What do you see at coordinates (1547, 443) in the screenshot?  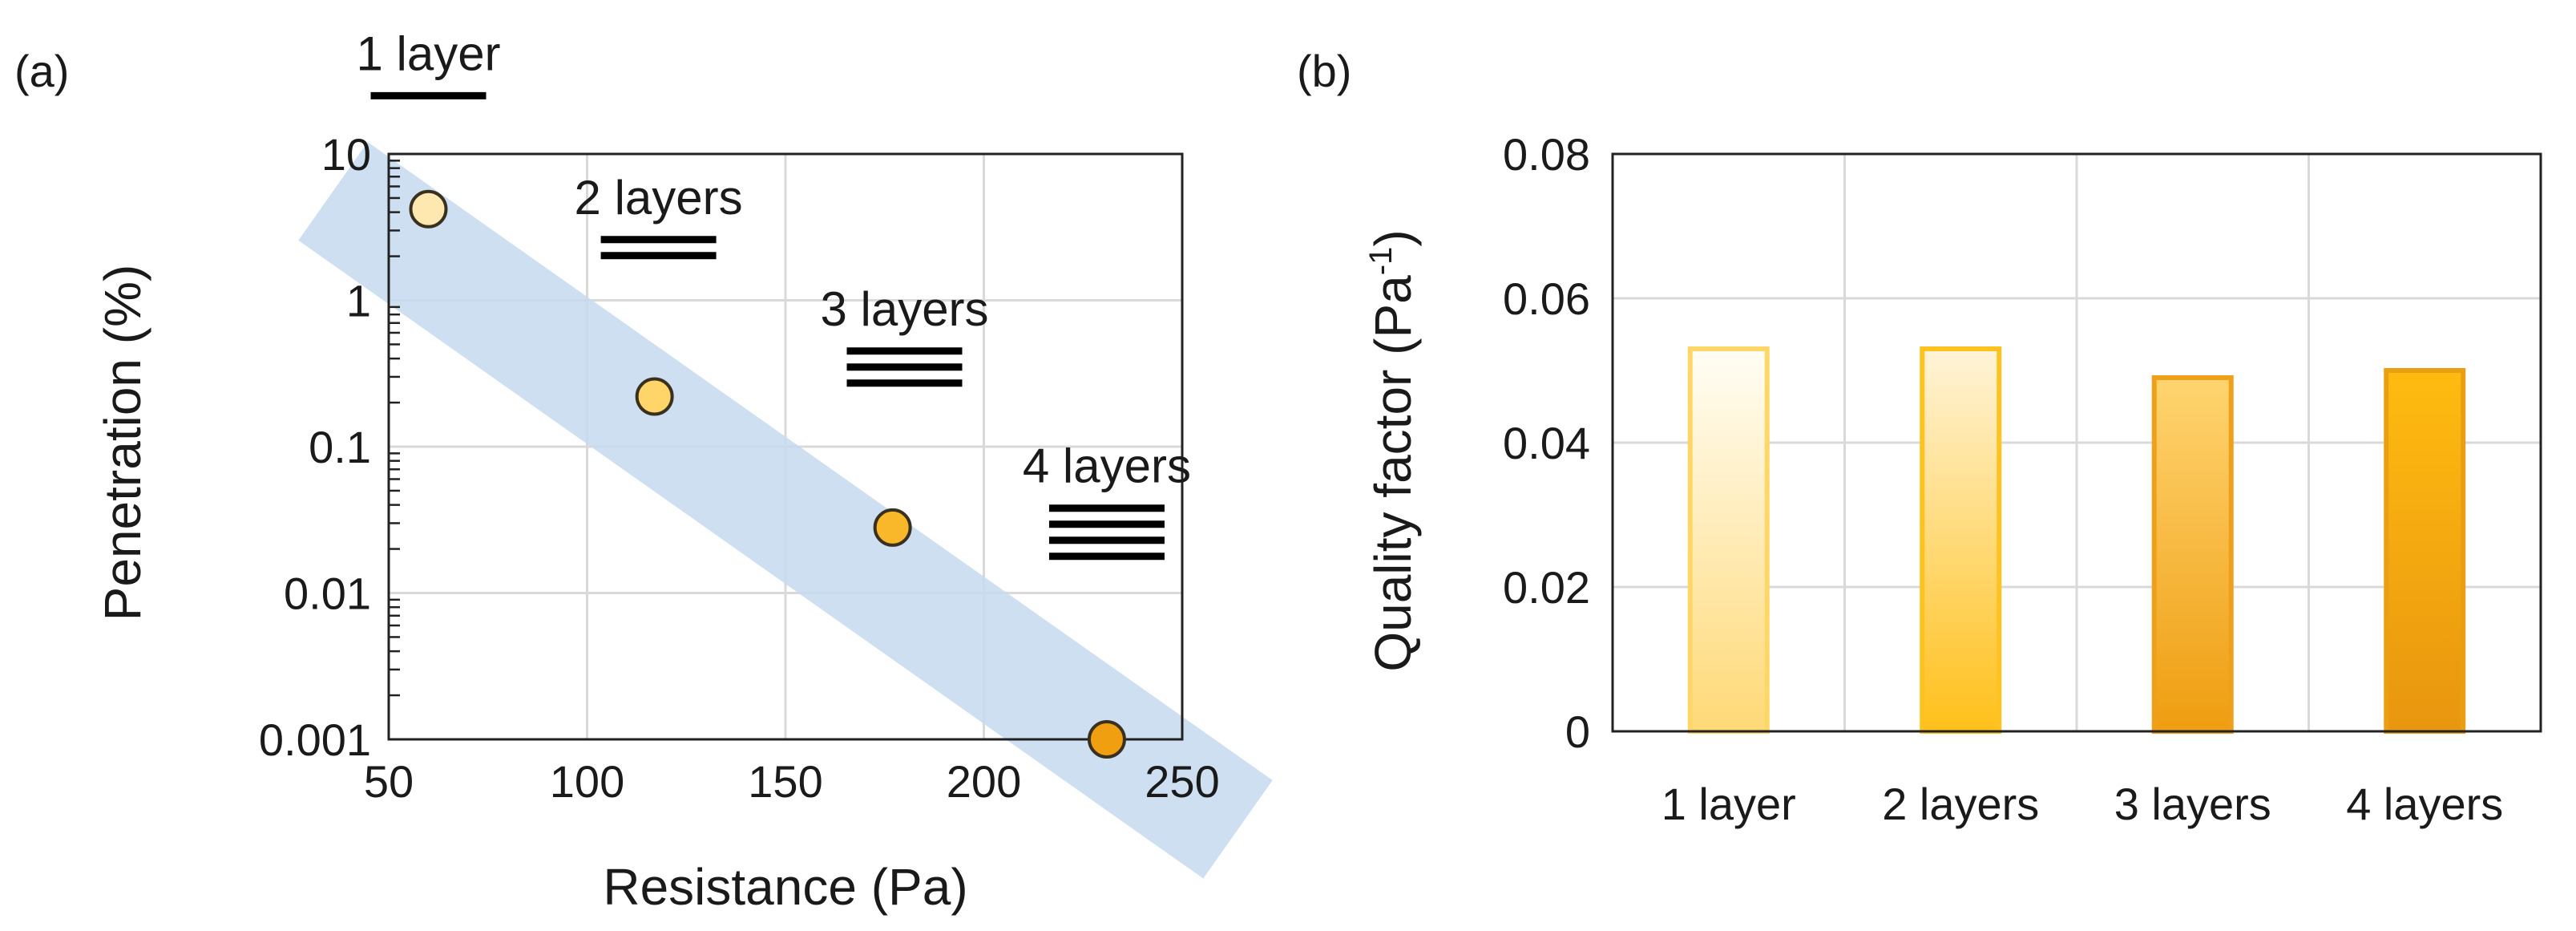 I see `y-tick-label: 0.04` at bounding box center [1547, 443].